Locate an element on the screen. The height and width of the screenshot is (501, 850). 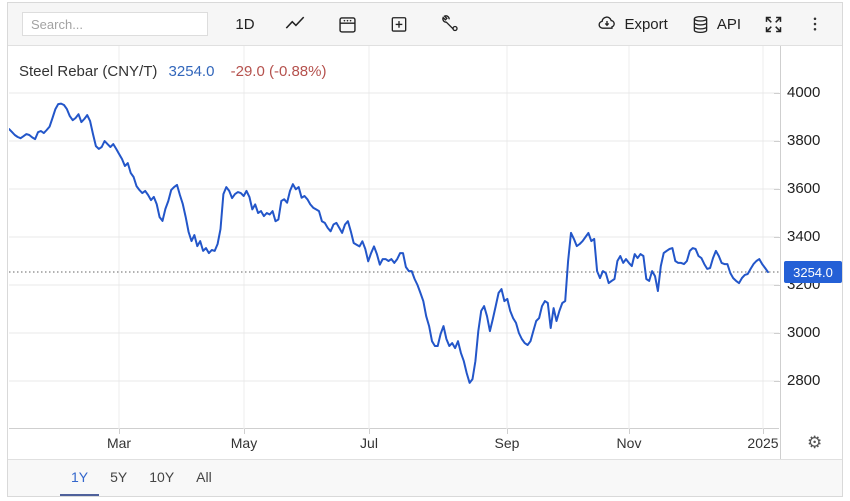
x-axis-label: Sep is located at coordinates (507, 443).